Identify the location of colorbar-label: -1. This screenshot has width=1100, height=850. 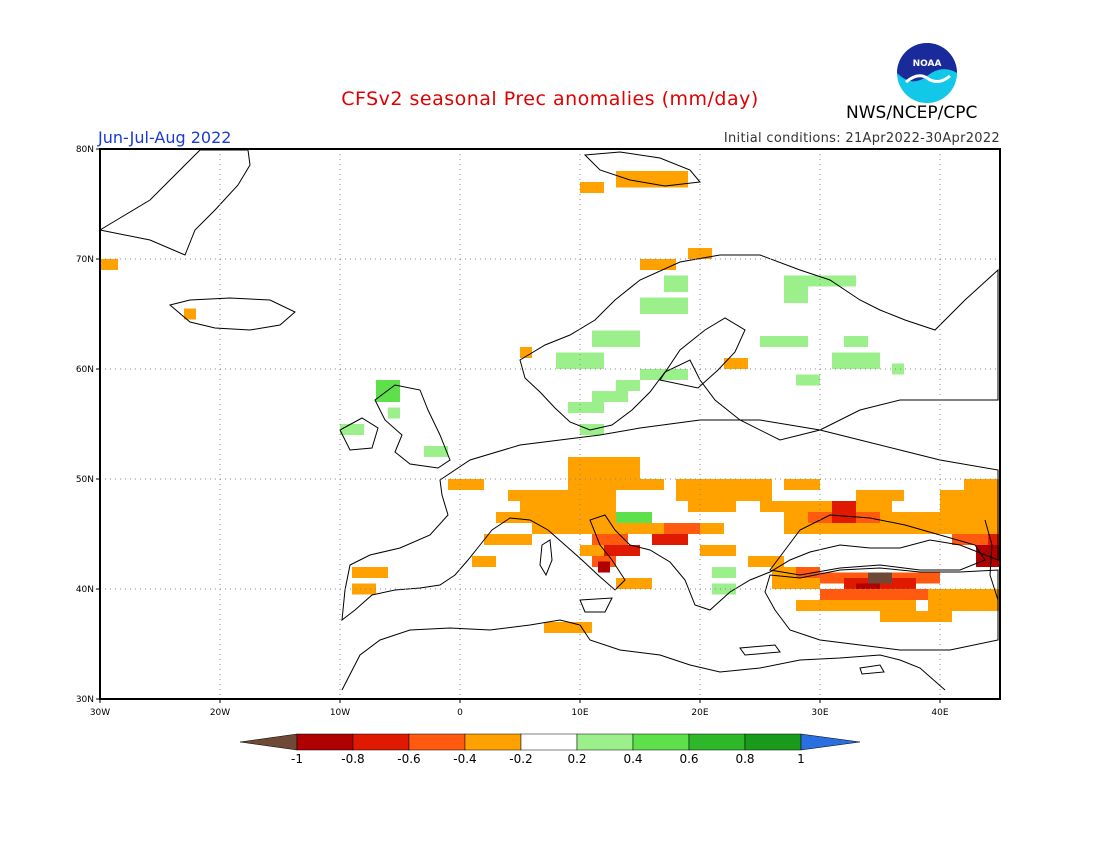
(297, 759).